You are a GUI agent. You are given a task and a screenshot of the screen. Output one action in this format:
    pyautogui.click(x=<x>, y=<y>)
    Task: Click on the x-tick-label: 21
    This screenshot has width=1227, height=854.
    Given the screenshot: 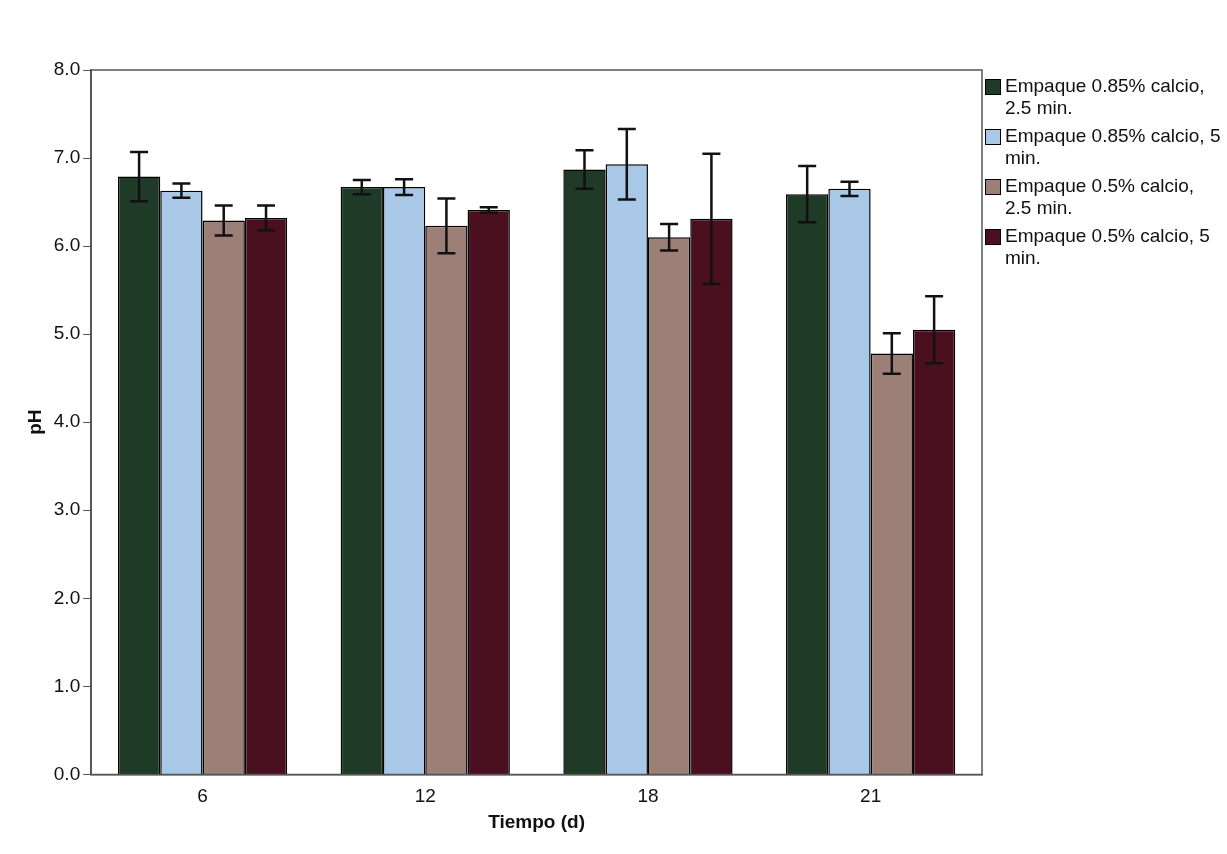 What is the action you would take?
    pyautogui.click(x=871, y=796)
    